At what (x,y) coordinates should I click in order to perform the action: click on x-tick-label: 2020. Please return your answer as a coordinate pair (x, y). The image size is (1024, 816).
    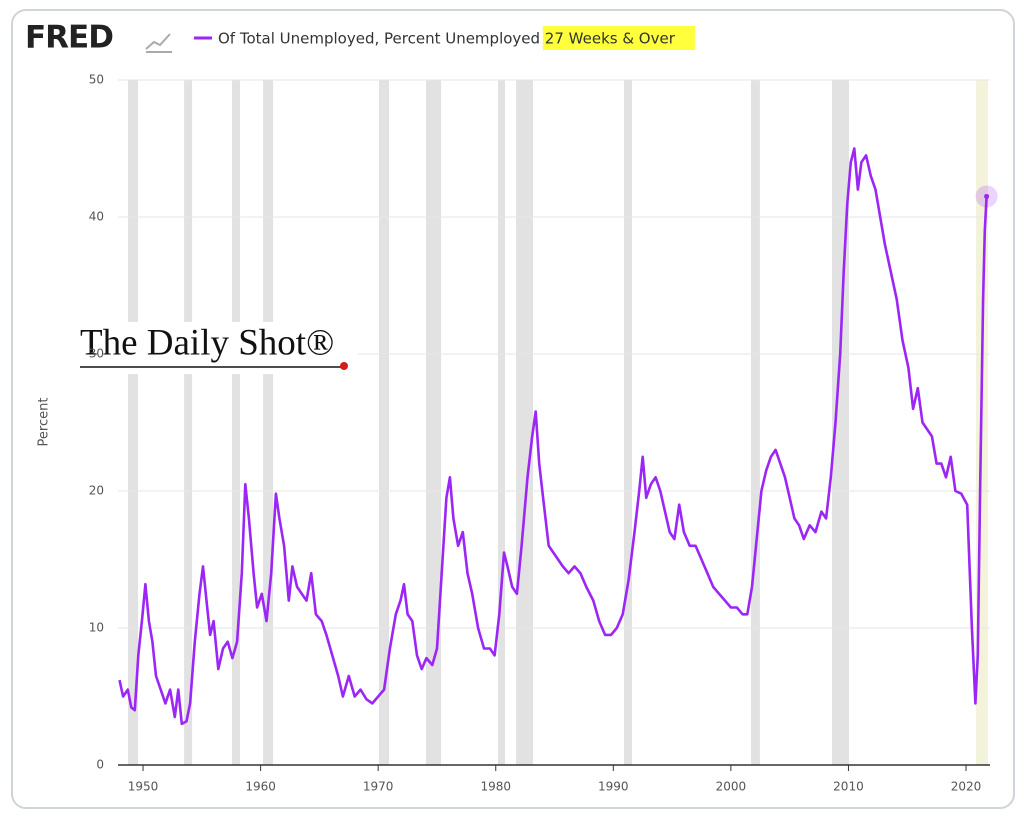
    Looking at the image, I should click on (966, 787).